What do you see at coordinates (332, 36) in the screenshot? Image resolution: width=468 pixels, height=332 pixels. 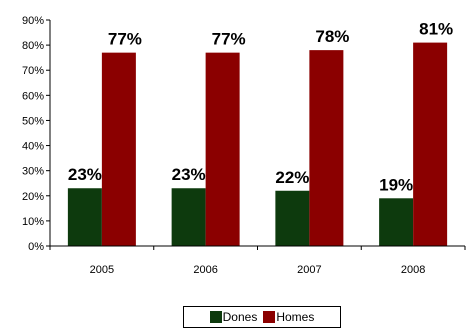 I see `data-label-homes-2007: 78%` at bounding box center [332, 36].